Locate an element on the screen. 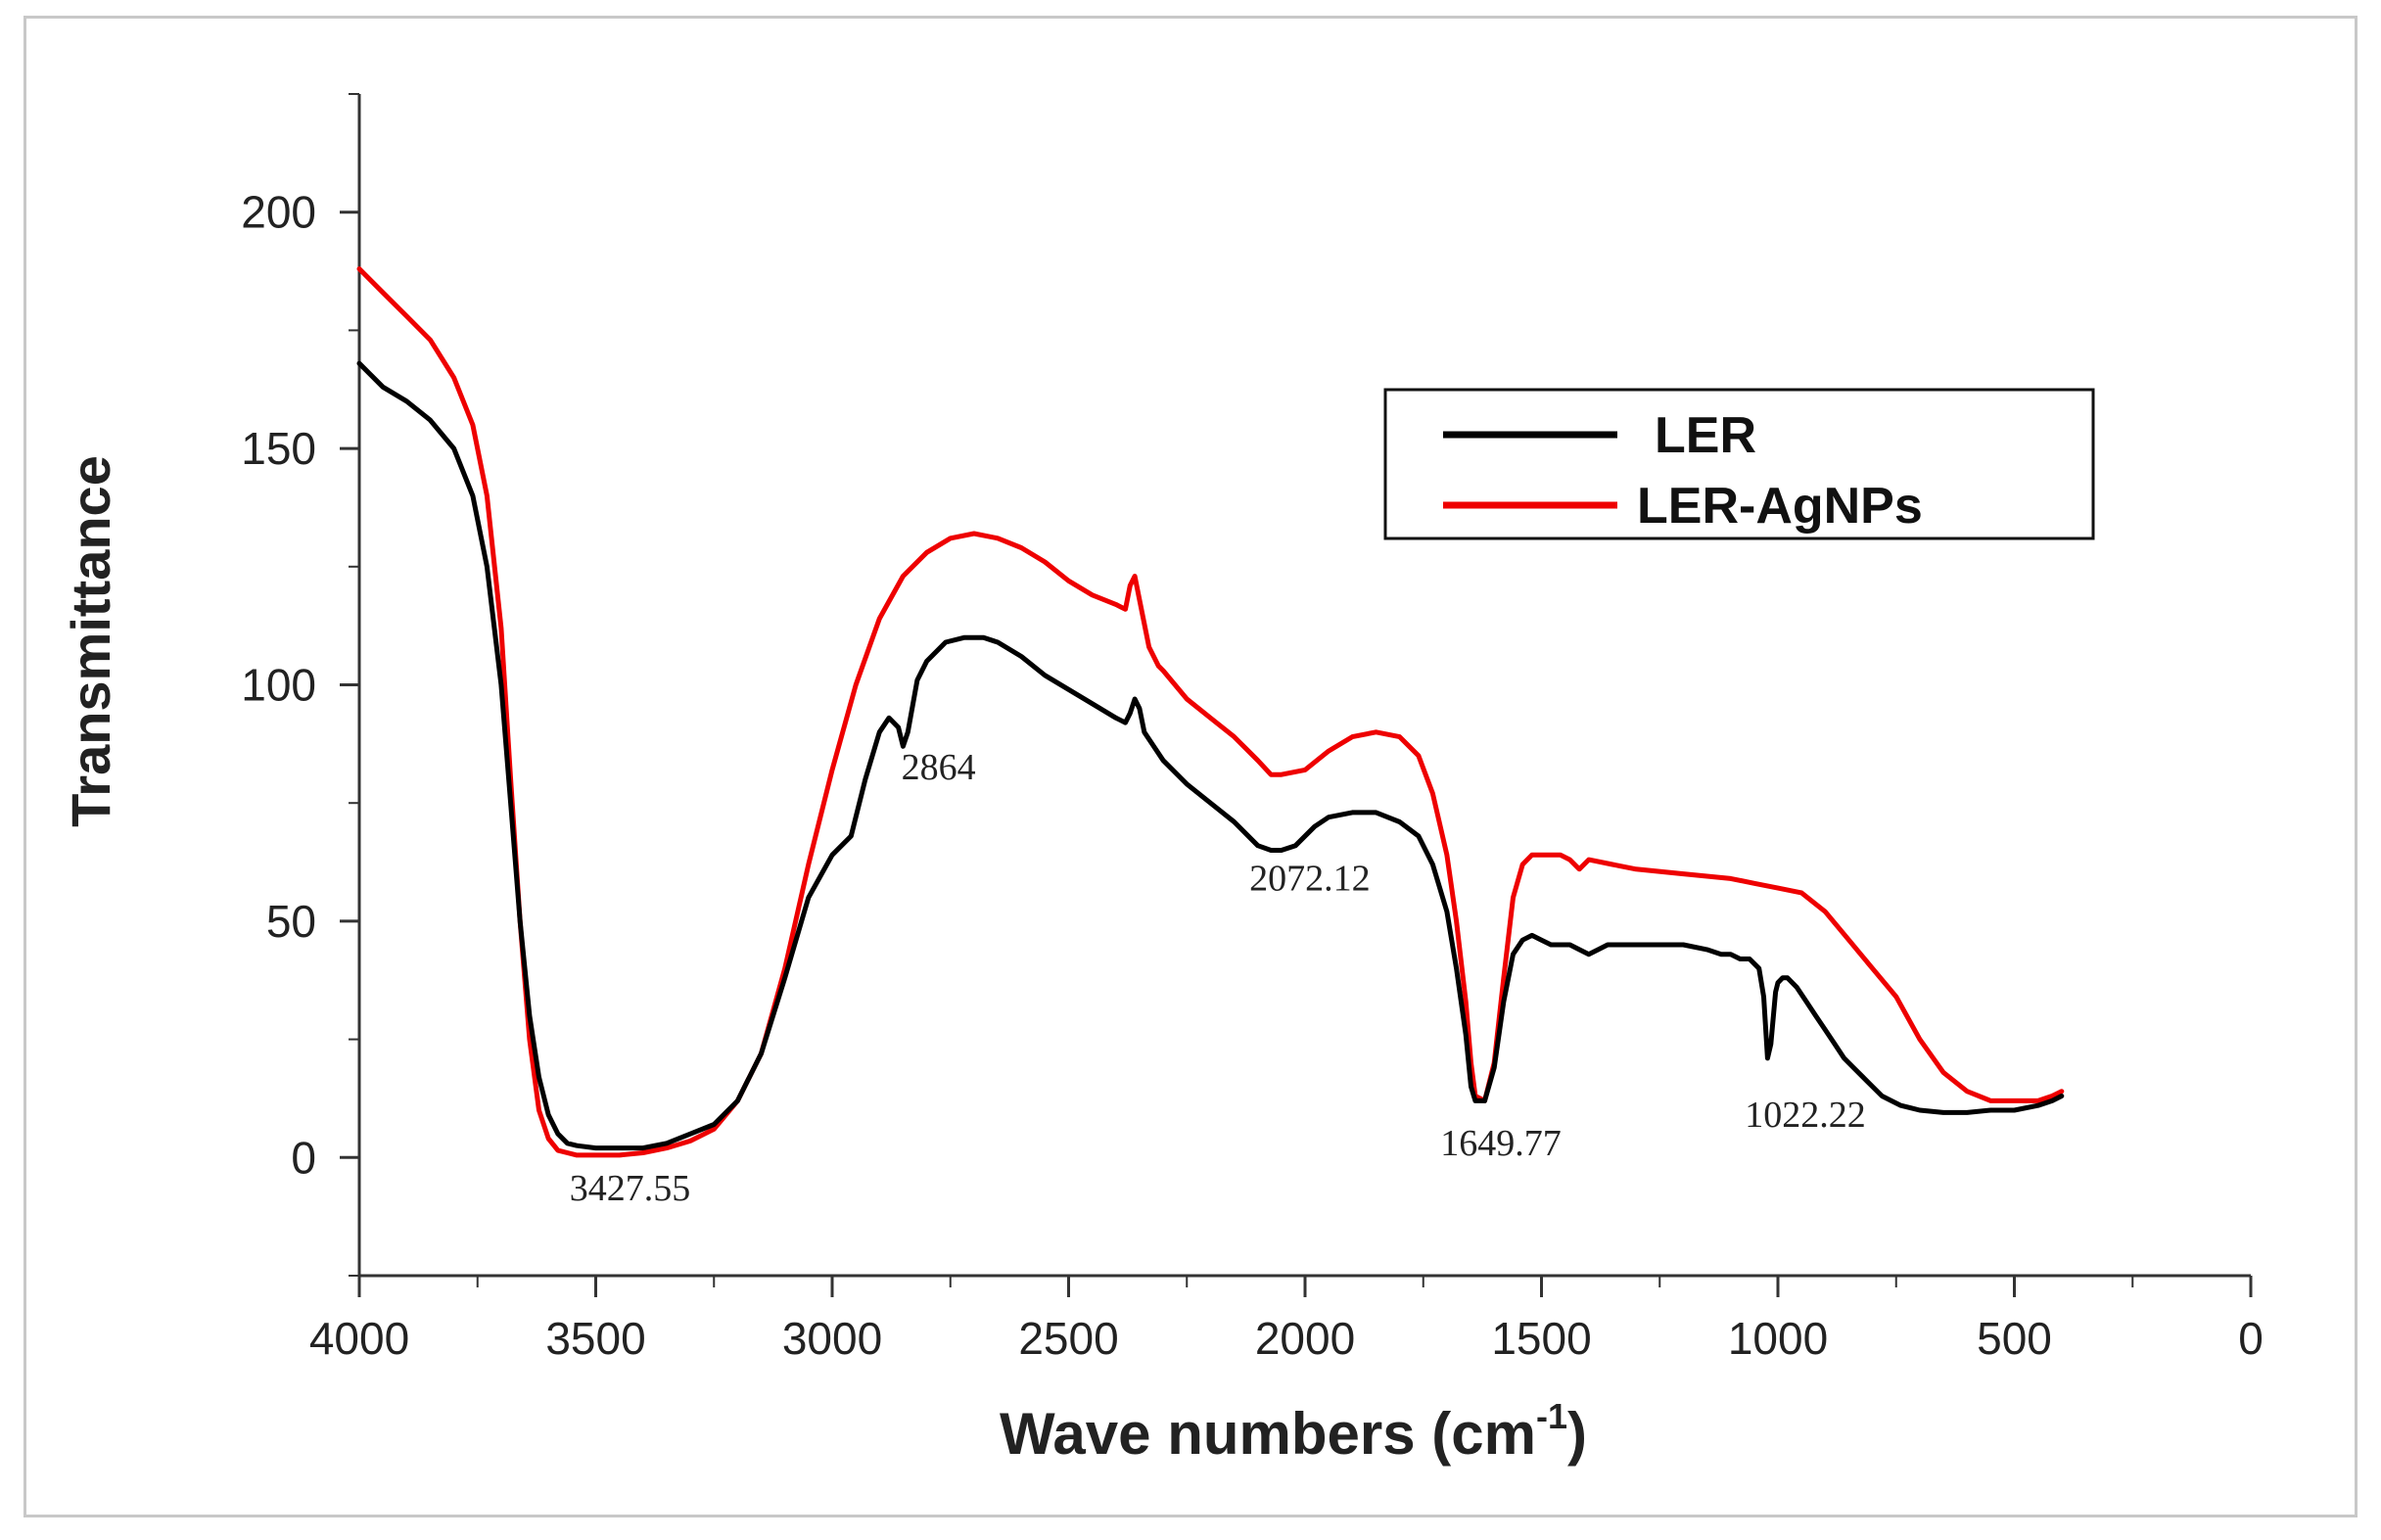  x-axis-title-superscript: -1 is located at coordinates (1551, 1416).